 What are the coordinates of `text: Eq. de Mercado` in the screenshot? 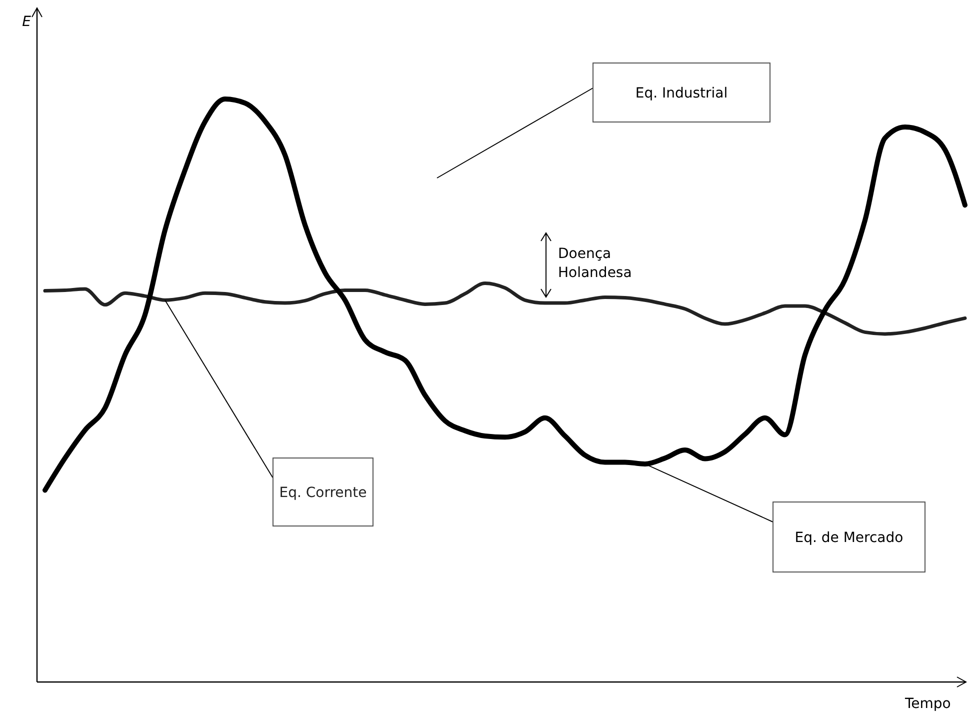 It's located at (849, 538).